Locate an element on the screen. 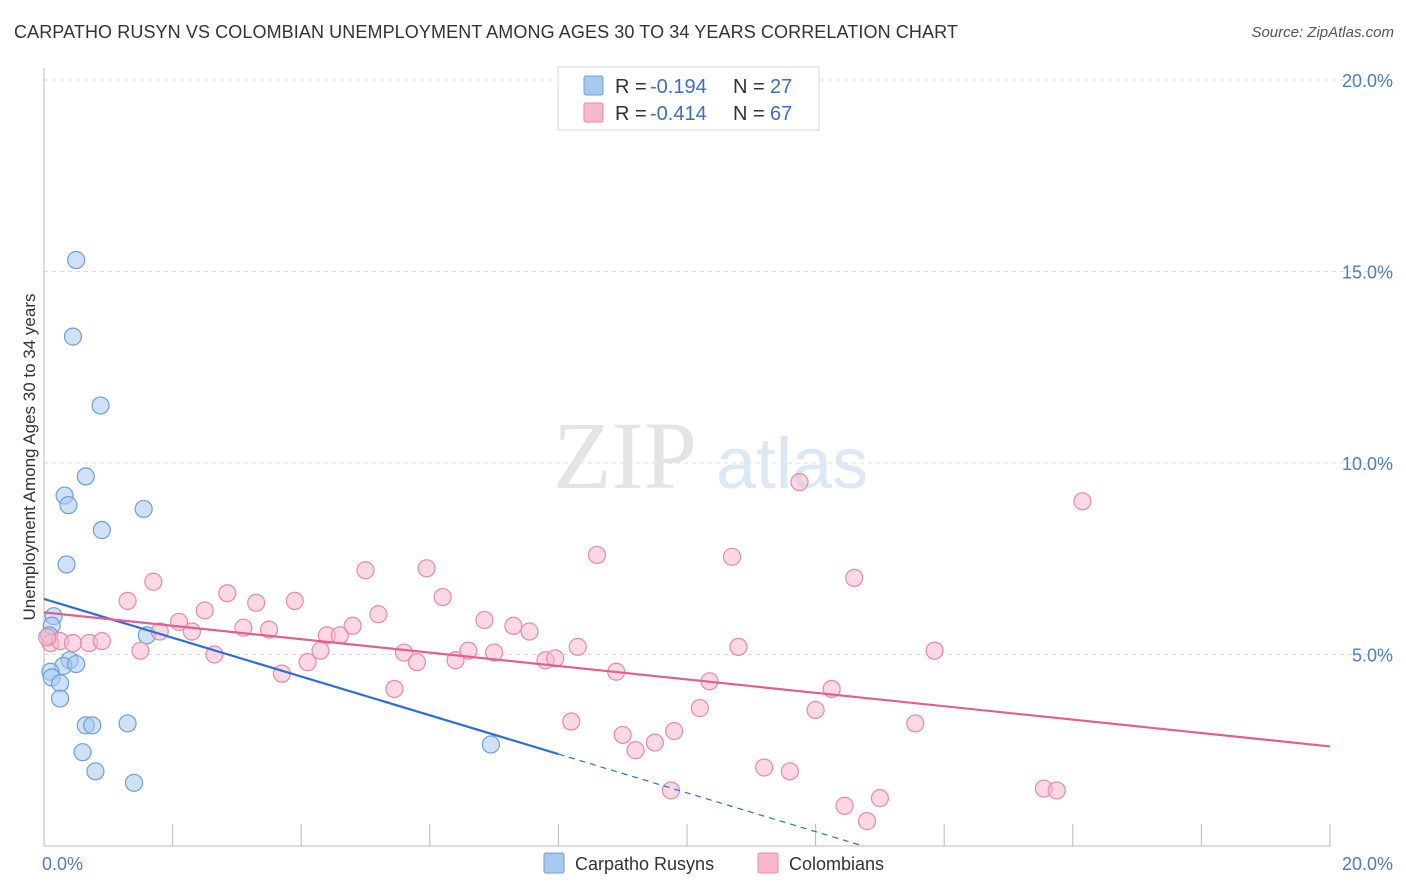  source-credit: Source: ZipAtlas.com is located at coordinates (1322, 32).